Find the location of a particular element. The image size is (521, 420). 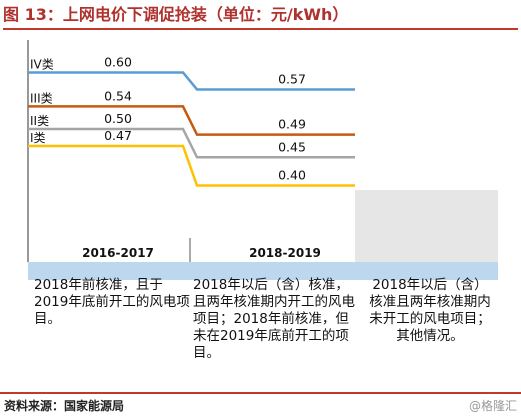

category-label-2016-2017: 2016-2017 is located at coordinates (118, 253).